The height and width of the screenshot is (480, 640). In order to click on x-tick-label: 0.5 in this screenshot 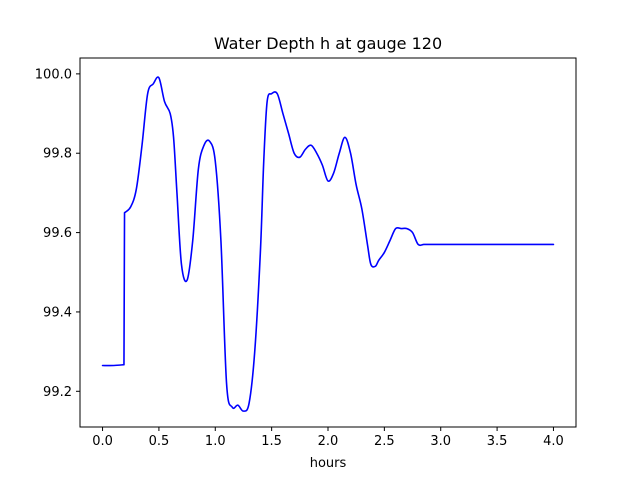, I will do `click(159, 441)`.